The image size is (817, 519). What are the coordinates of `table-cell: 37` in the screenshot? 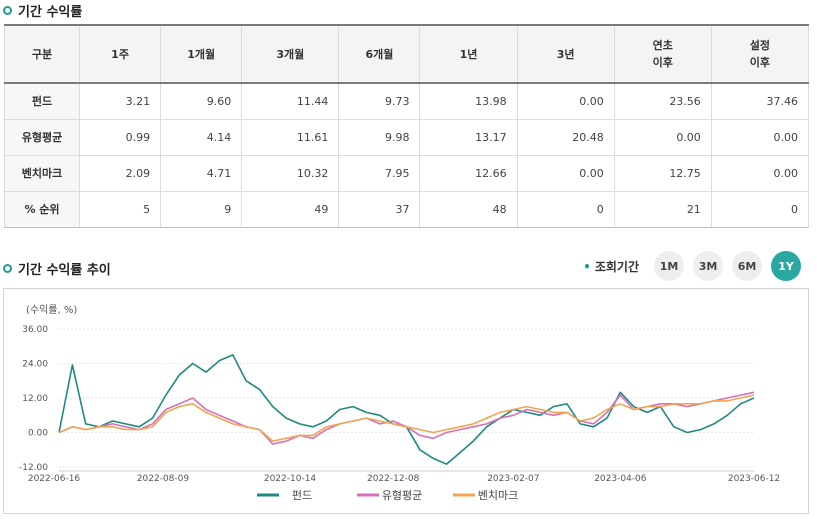 It's located at (379, 209).